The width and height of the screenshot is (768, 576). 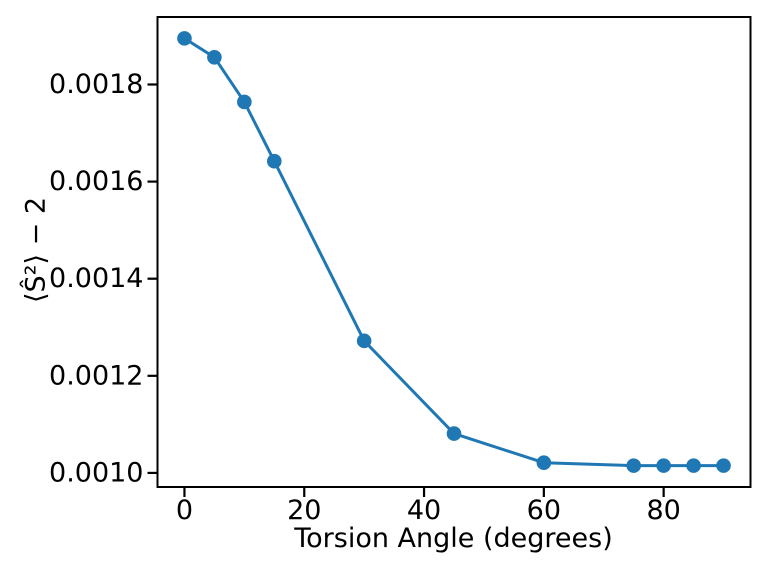 I want to click on y-tick-label: 0.0012, so click(x=96, y=375).